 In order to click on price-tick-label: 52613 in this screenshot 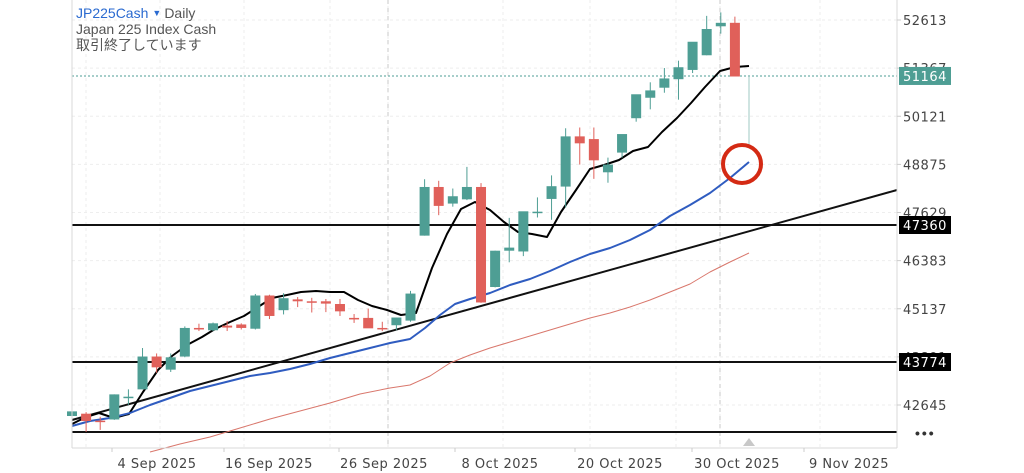, I will do `click(925, 21)`.